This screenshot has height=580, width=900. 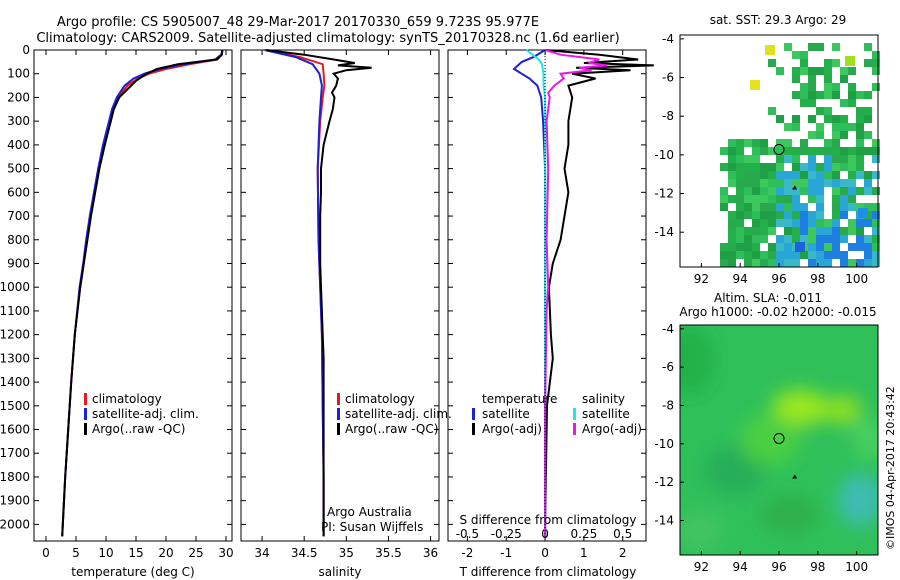 What do you see at coordinates (18, 192) in the screenshot?
I see `depth-tick-label: 600` at bounding box center [18, 192].